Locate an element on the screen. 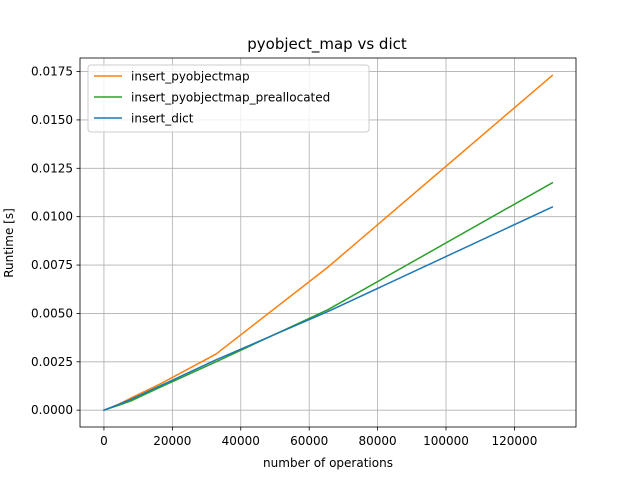 The height and width of the screenshot is (480, 640). x-tick-label: 100000 is located at coordinates (446, 441).